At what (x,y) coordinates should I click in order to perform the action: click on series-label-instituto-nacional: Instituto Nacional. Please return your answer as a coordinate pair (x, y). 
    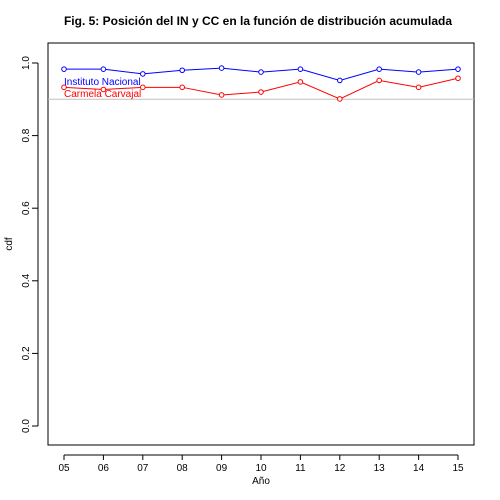
    Looking at the image, I should click on (102, 82).